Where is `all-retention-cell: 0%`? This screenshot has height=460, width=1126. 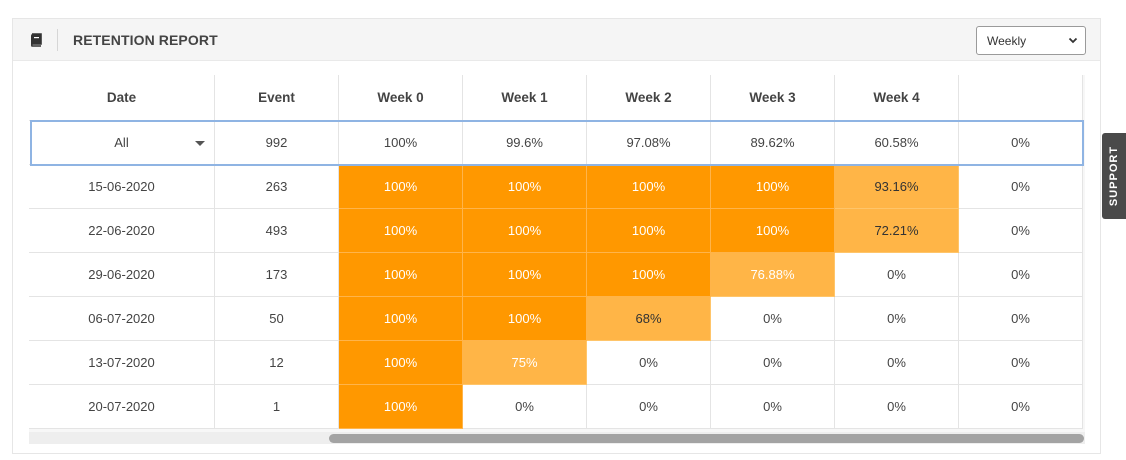 all-retention-cell: 0% is located at coordinates (1021, 143).